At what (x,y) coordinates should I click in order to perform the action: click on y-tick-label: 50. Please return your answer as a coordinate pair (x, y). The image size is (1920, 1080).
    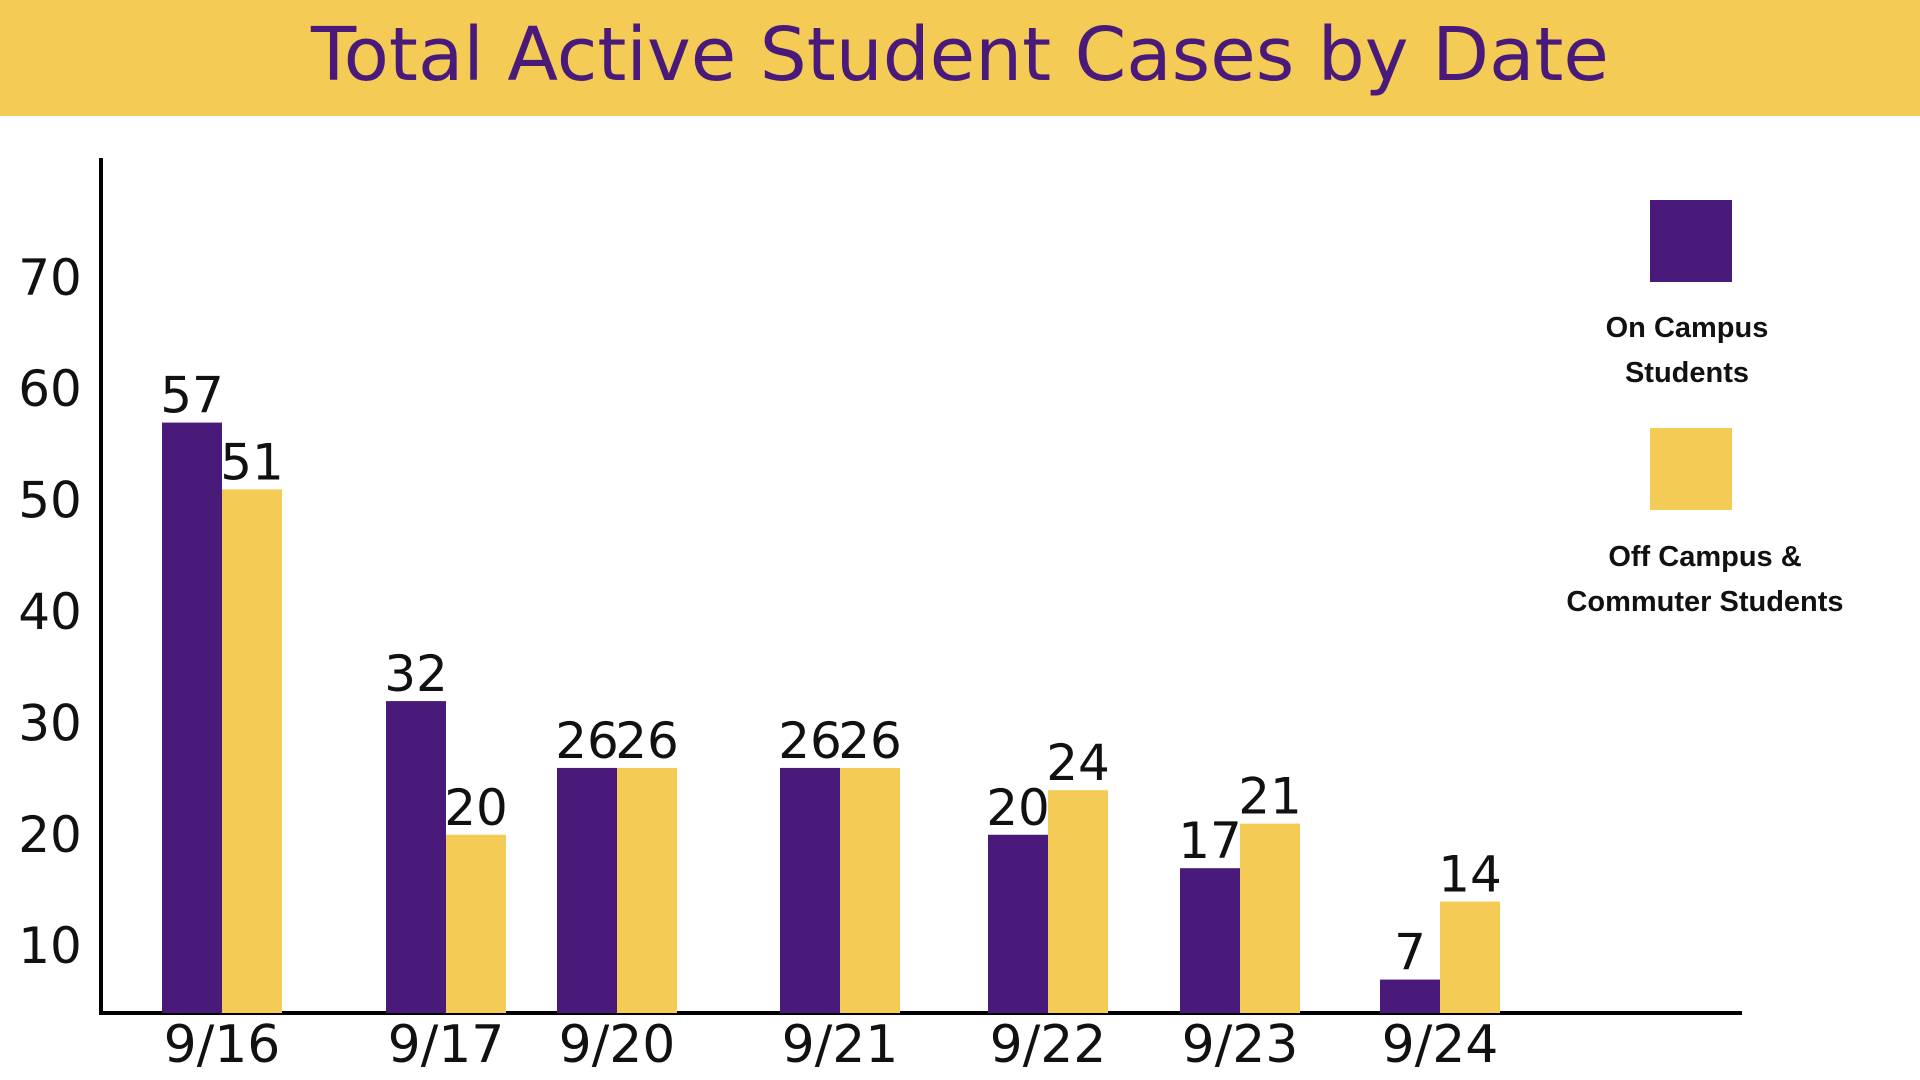
    Looking at the image, I should click on (50, 501).